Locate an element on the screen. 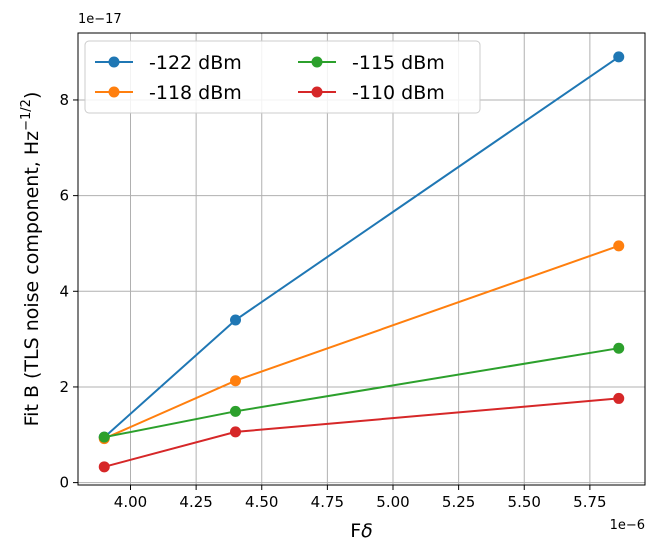 The width and height of the screenshot is (664, 558). x-axis-label-prefix: F is located at coordinates (355, 531).